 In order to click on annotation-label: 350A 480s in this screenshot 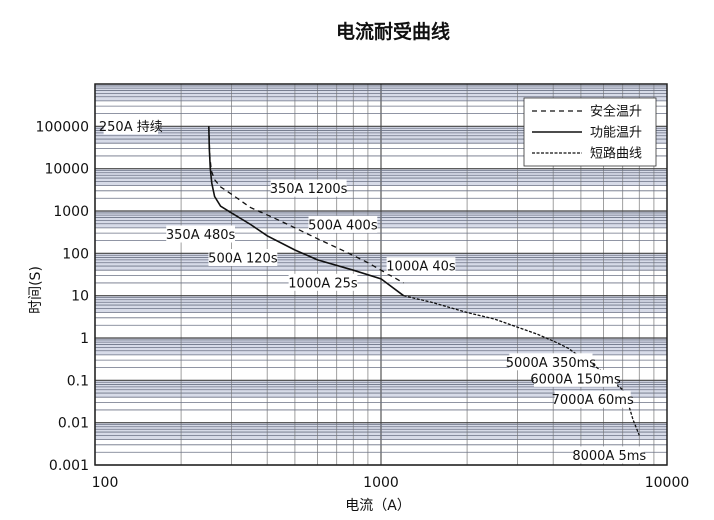, I will do `click(201, 235)`.